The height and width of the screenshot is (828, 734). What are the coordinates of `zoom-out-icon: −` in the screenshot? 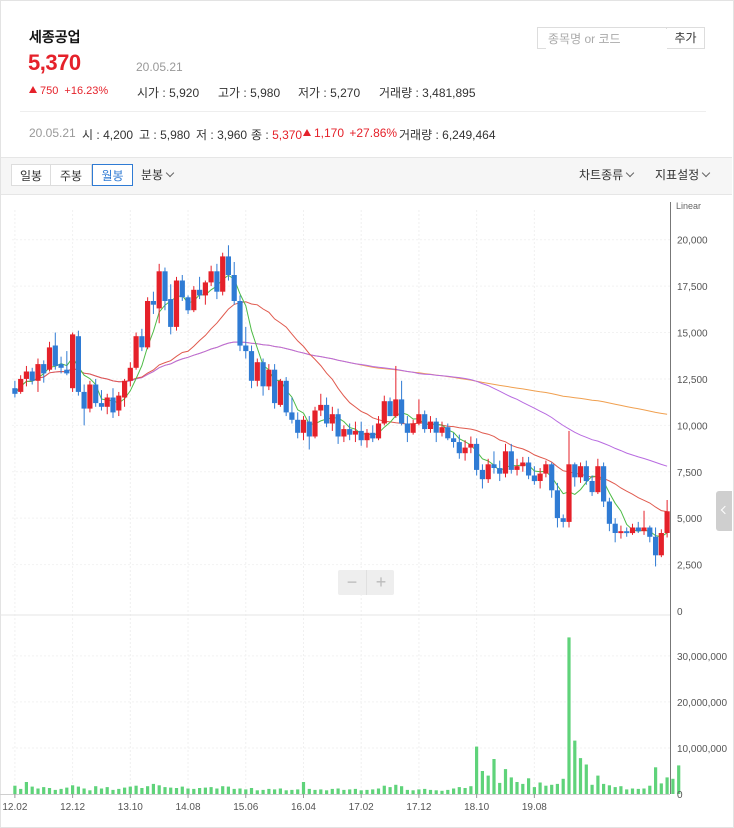 It's located at (352, 582).